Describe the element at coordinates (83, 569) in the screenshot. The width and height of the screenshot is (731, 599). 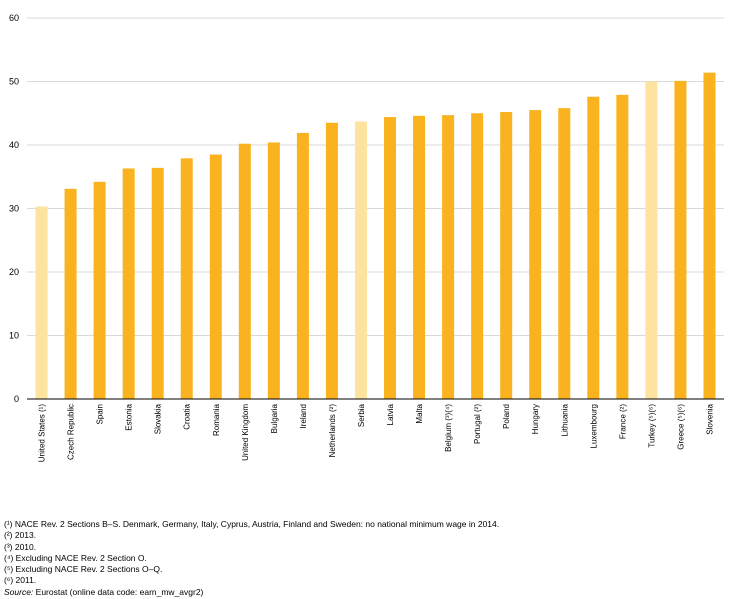
I see `footnote-5: (⁵) Excluding NACE Rev. 2 Sections O–Q.` at that location.